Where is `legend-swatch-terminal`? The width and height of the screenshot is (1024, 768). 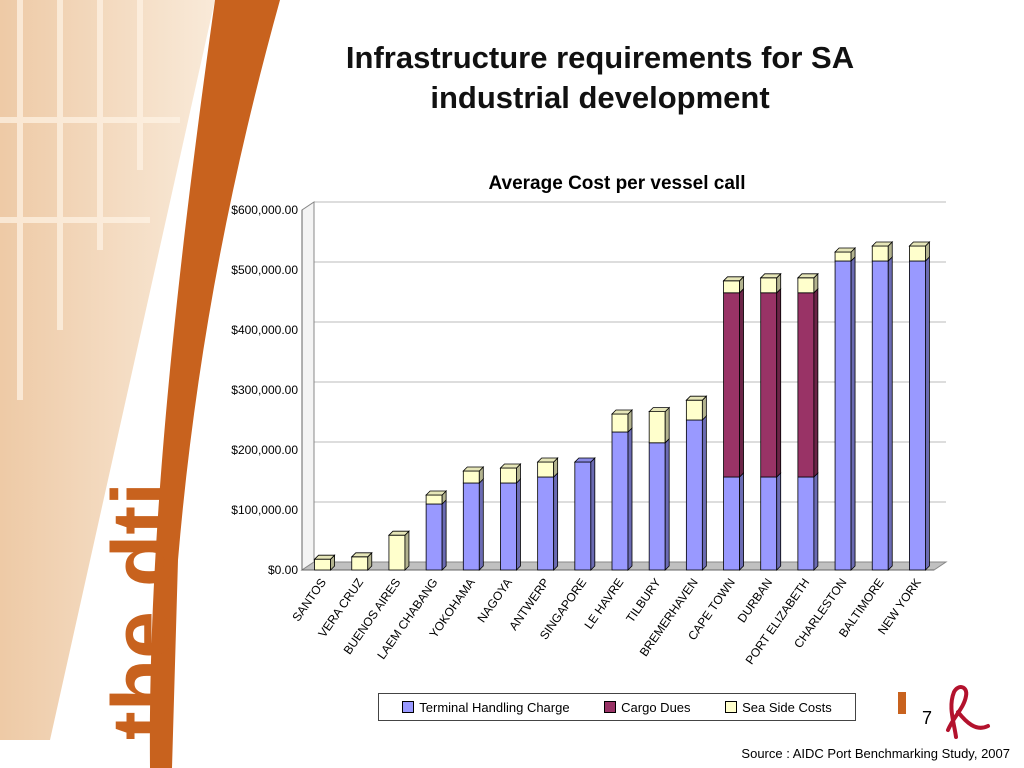
legend-swatch-terminal is located at coordinates (408, 707).